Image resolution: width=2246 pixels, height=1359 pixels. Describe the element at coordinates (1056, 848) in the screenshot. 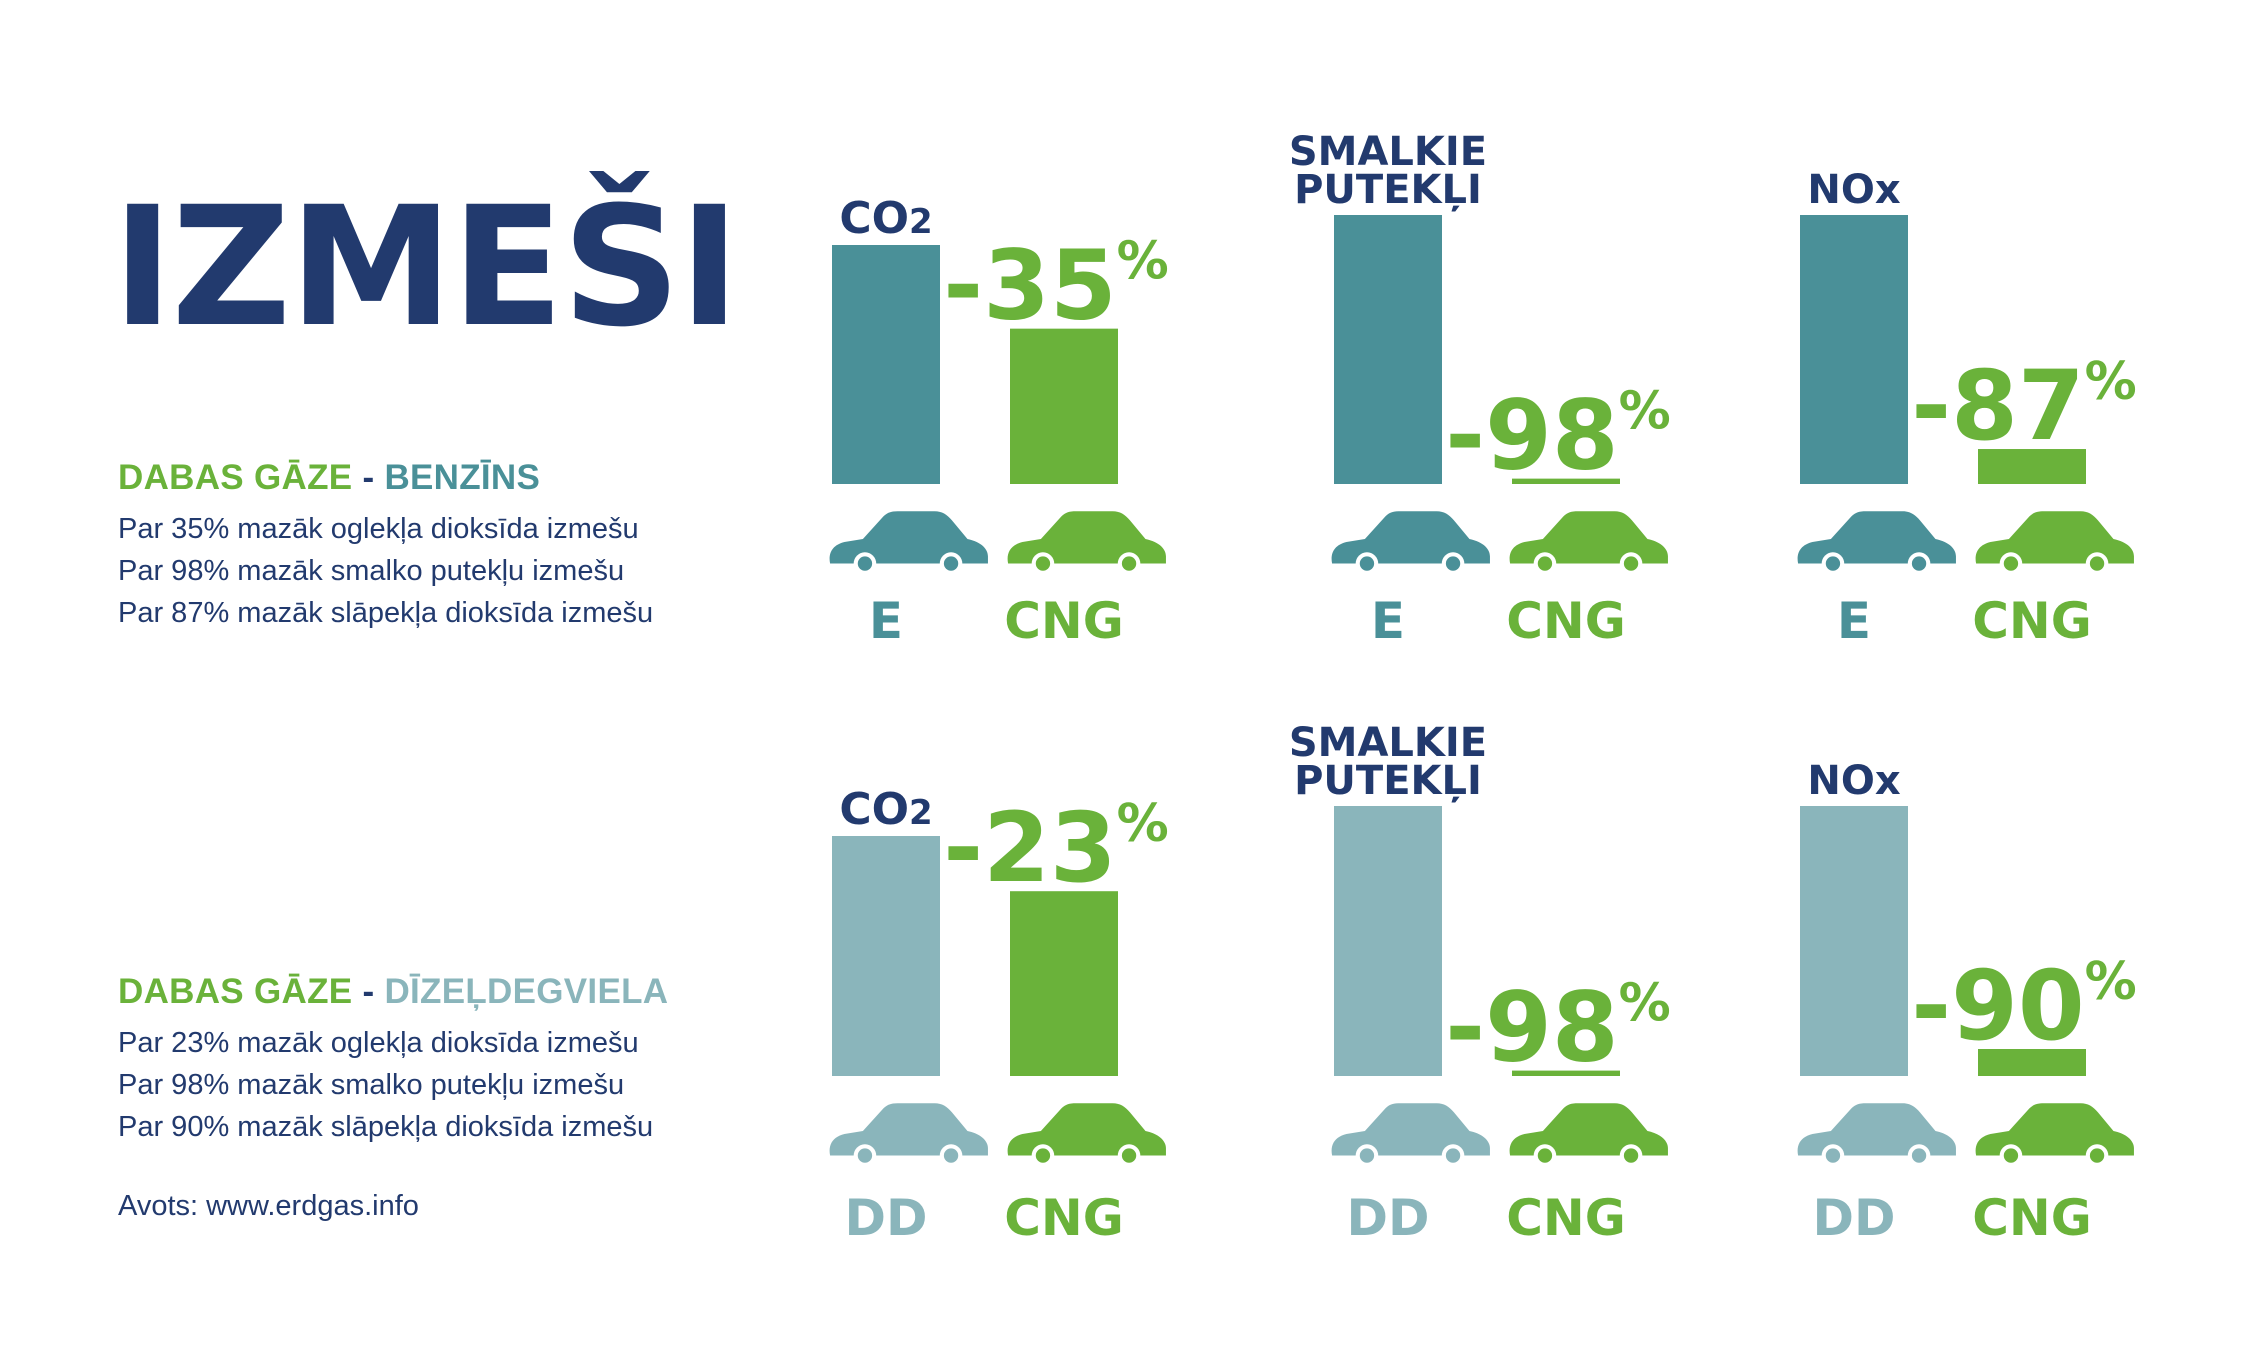

I see `reduction-label: -23%` at that location.